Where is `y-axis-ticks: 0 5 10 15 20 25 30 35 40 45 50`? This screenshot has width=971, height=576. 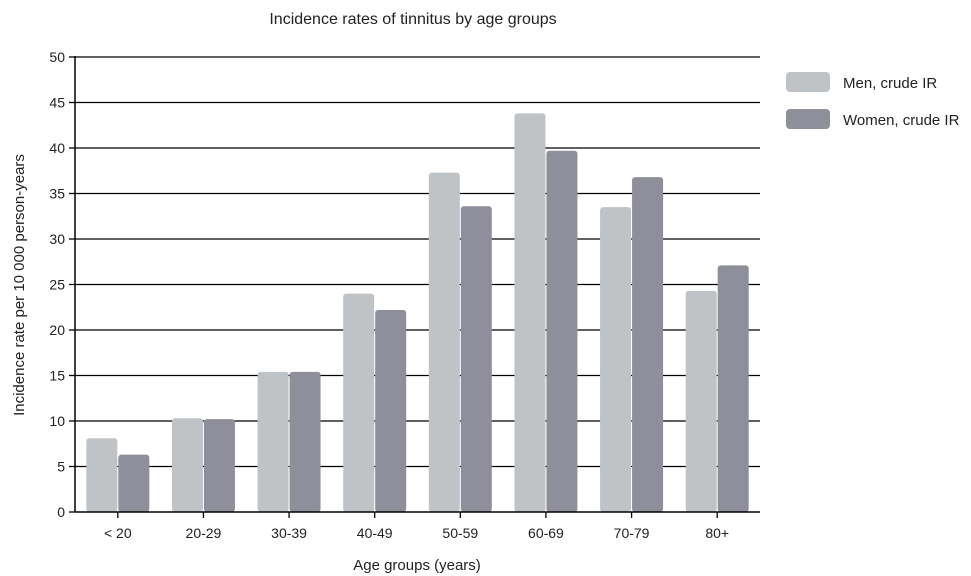
y-axis-ticks: 0 5 10 15 20 25 30 35 40 45 50 is located at coordinates (62, 284).